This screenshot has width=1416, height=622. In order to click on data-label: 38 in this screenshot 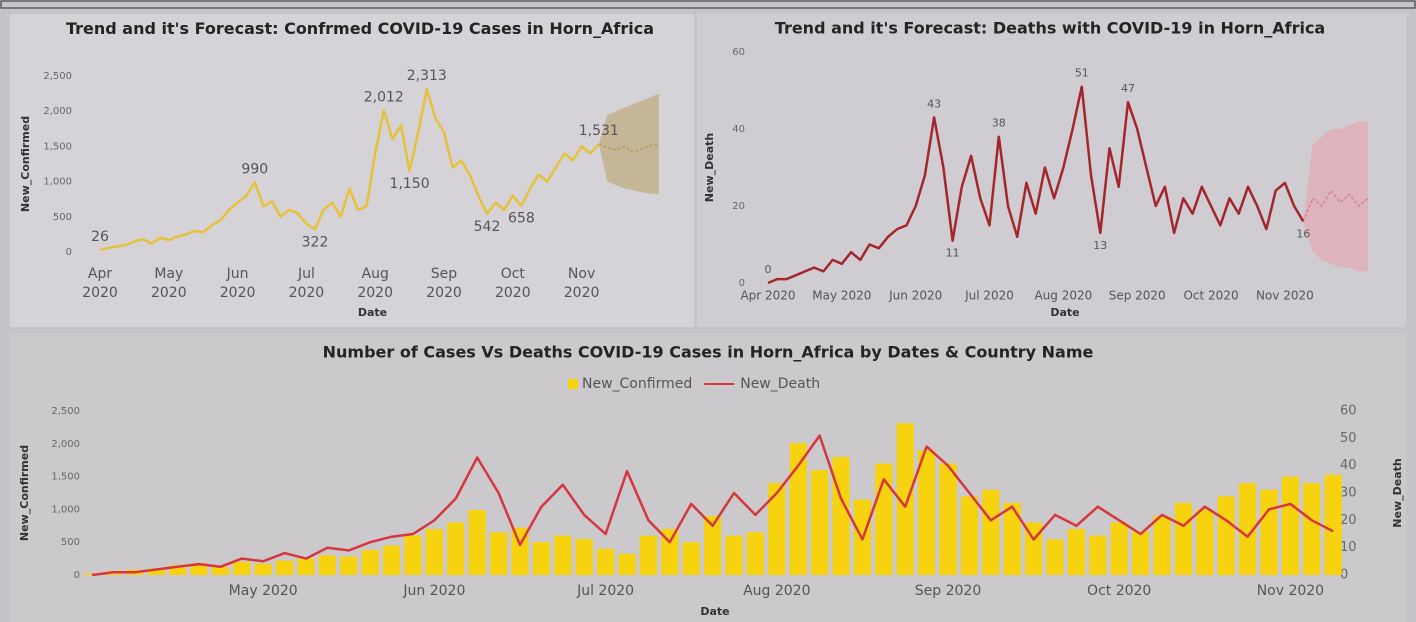, I will do `click(999, 123)`.